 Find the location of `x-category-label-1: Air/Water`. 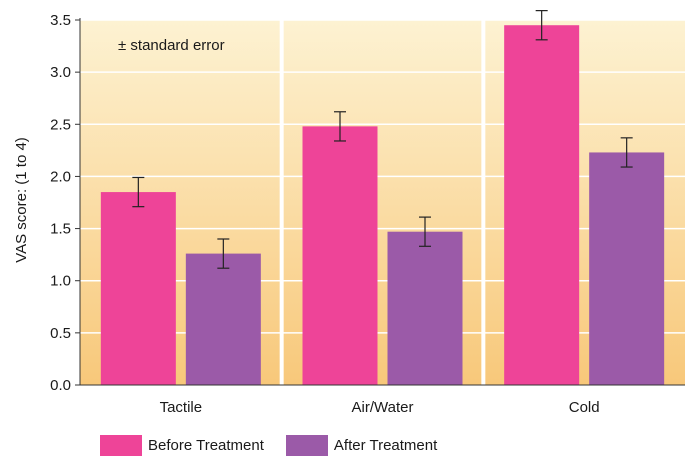

x-category-label-1: Air/Water is located at coordinates (383, 407).